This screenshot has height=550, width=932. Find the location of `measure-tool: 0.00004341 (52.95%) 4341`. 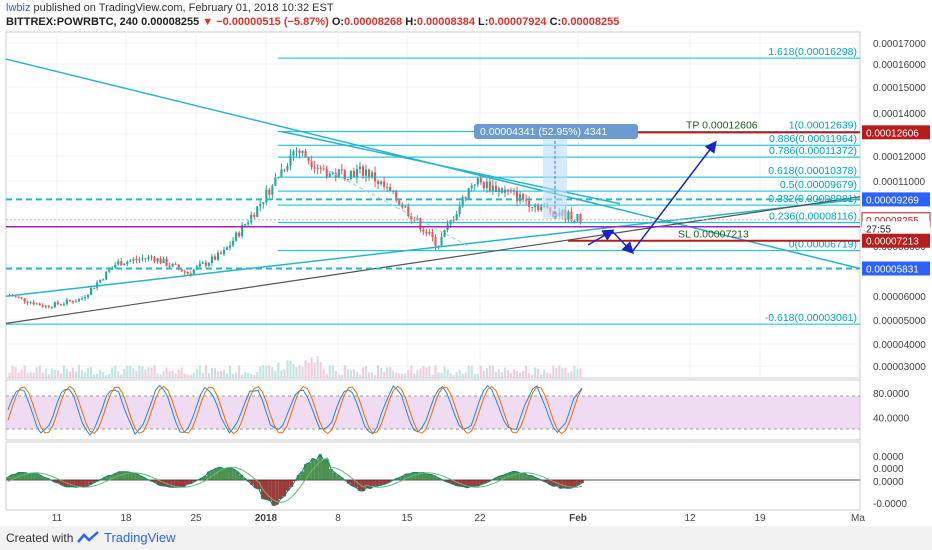

measure-tool: 0.00004341 (52.95%) 4341 is located at coordinates (556, 171).